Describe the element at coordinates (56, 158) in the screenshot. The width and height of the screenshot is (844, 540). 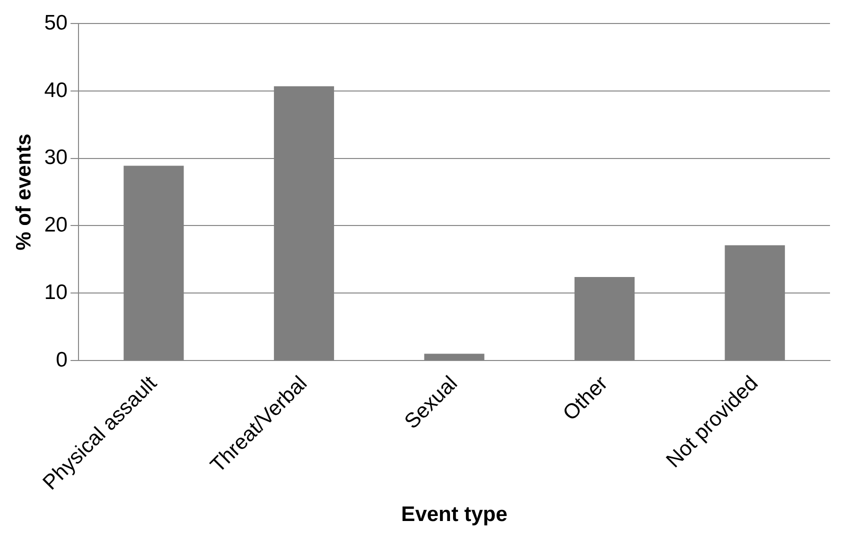
I see `y-tick-label: 30` at that location.